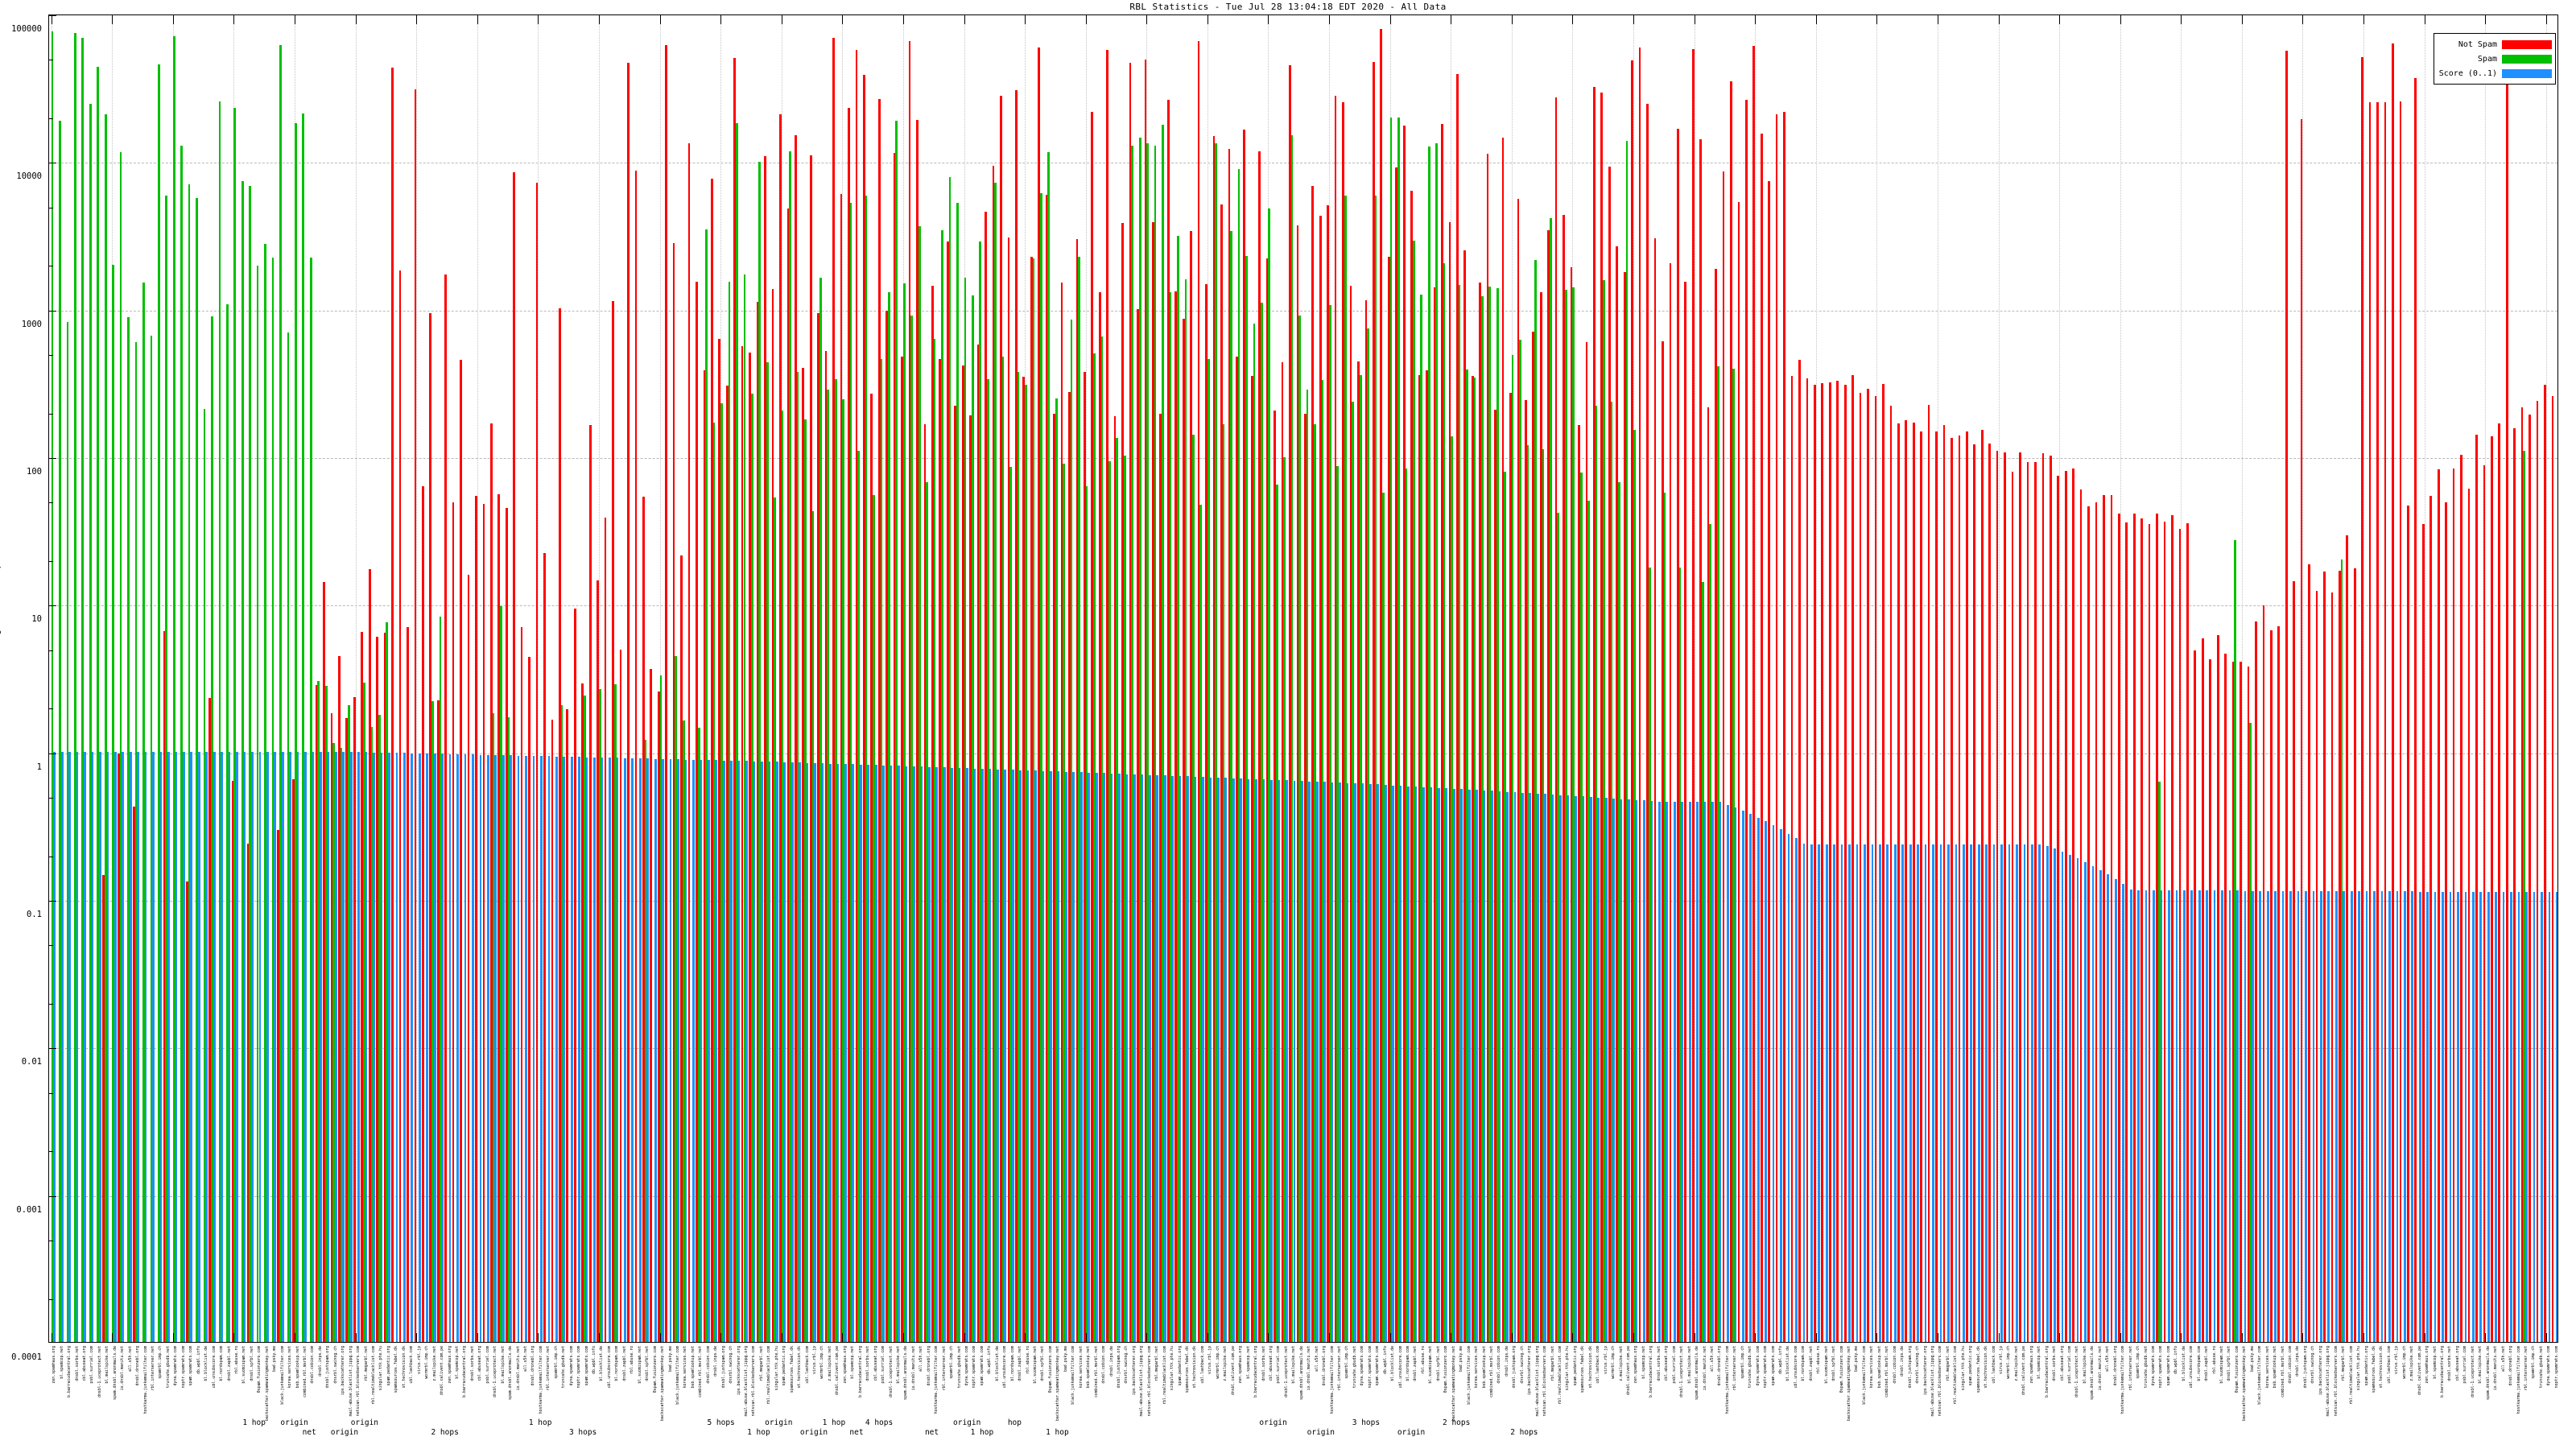  I want to click on x-axis-tick-label: dnsbl.zapbl.net, so click(1020, 1363).